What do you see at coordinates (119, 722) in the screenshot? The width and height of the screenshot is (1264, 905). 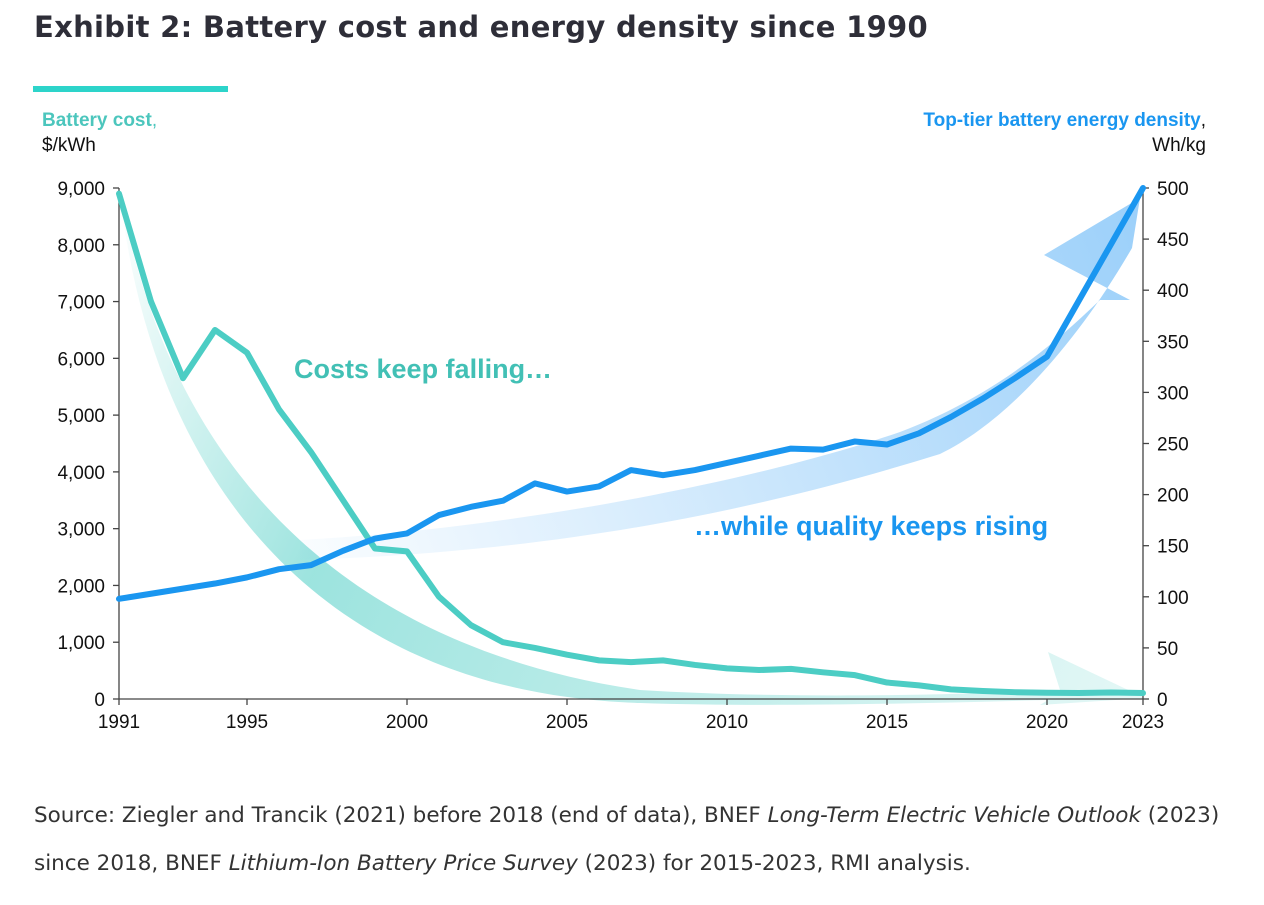 I see `x-tick-label: 1991` at bounding box center [119, 722].